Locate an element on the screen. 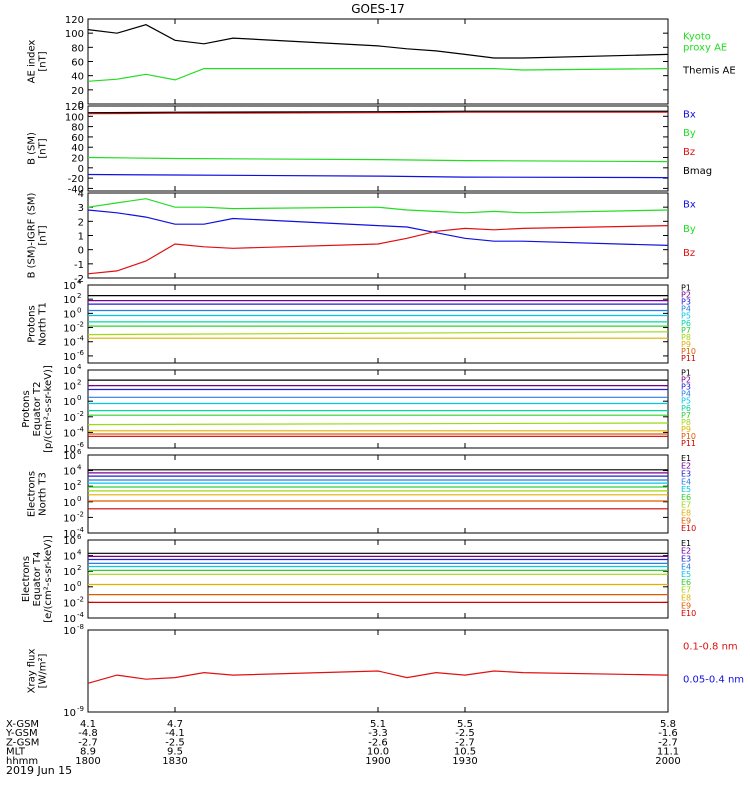 The image size is (750, 800). series-bz is located at coordinates (377, 113).